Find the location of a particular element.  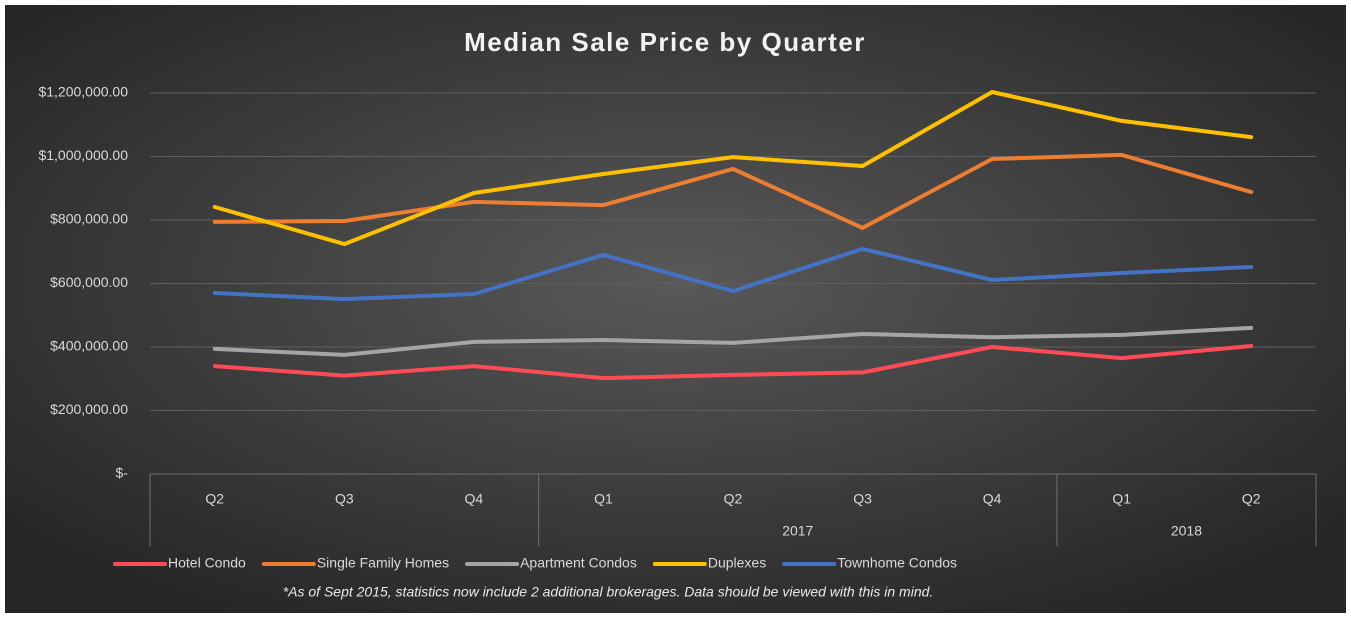

y-tick-label: $1,200,000.00 is located at coordinates (83, 92).